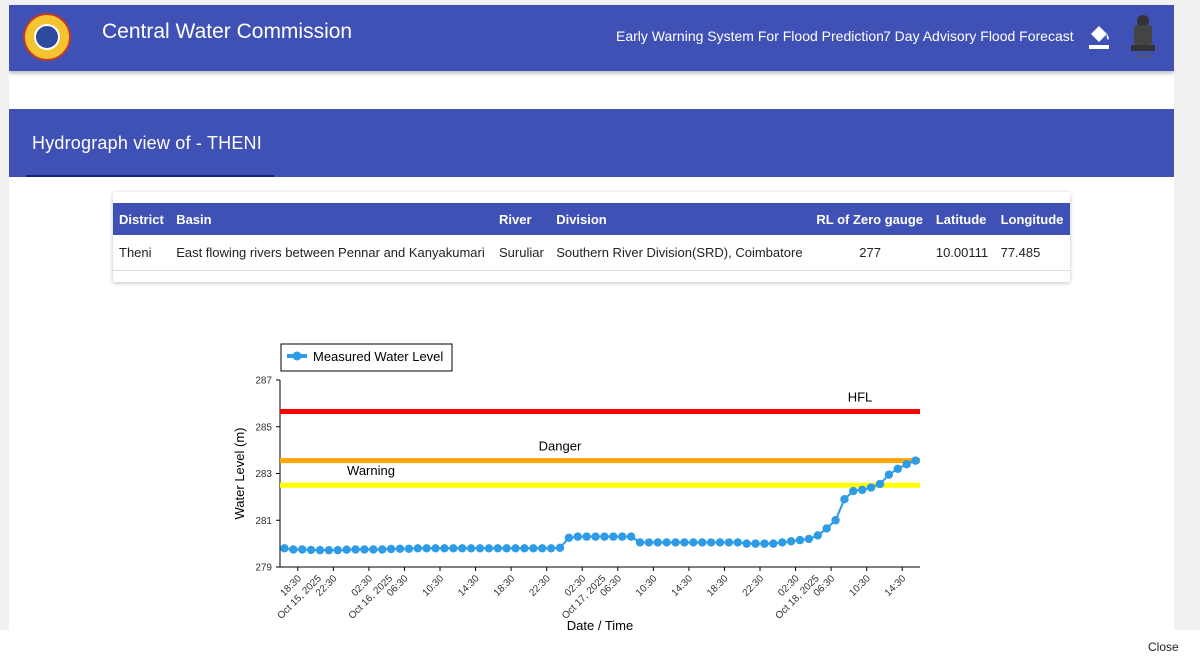 This screenshot has height=659, width=1200. Describe the element at coordinates (371, 470) in the screenshot. I see `threshold-label-warning: Warning` at that location.